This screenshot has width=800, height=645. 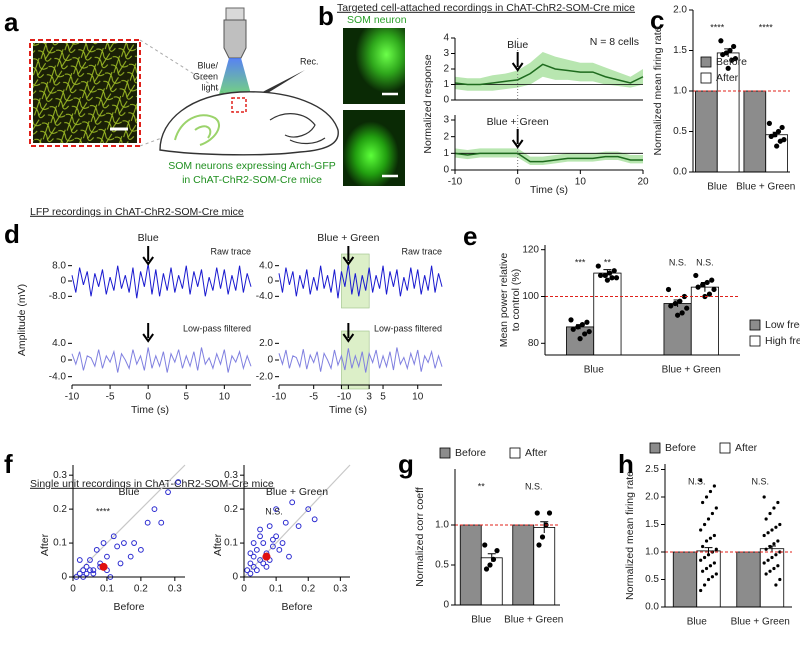 What do you see at coordinates (110, 397) in the screenshot?
I see `x-tick-label: -5` at bounding box center [110, 397].